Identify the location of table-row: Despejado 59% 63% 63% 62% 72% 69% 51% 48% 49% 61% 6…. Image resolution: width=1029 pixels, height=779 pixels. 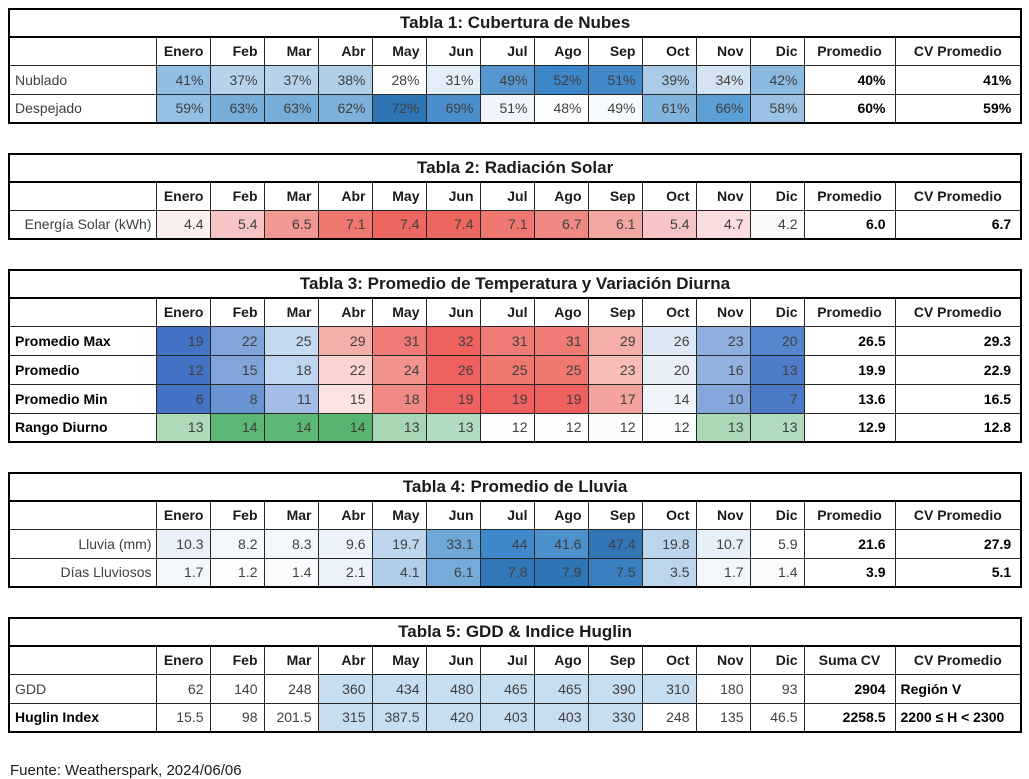
(515, 108).